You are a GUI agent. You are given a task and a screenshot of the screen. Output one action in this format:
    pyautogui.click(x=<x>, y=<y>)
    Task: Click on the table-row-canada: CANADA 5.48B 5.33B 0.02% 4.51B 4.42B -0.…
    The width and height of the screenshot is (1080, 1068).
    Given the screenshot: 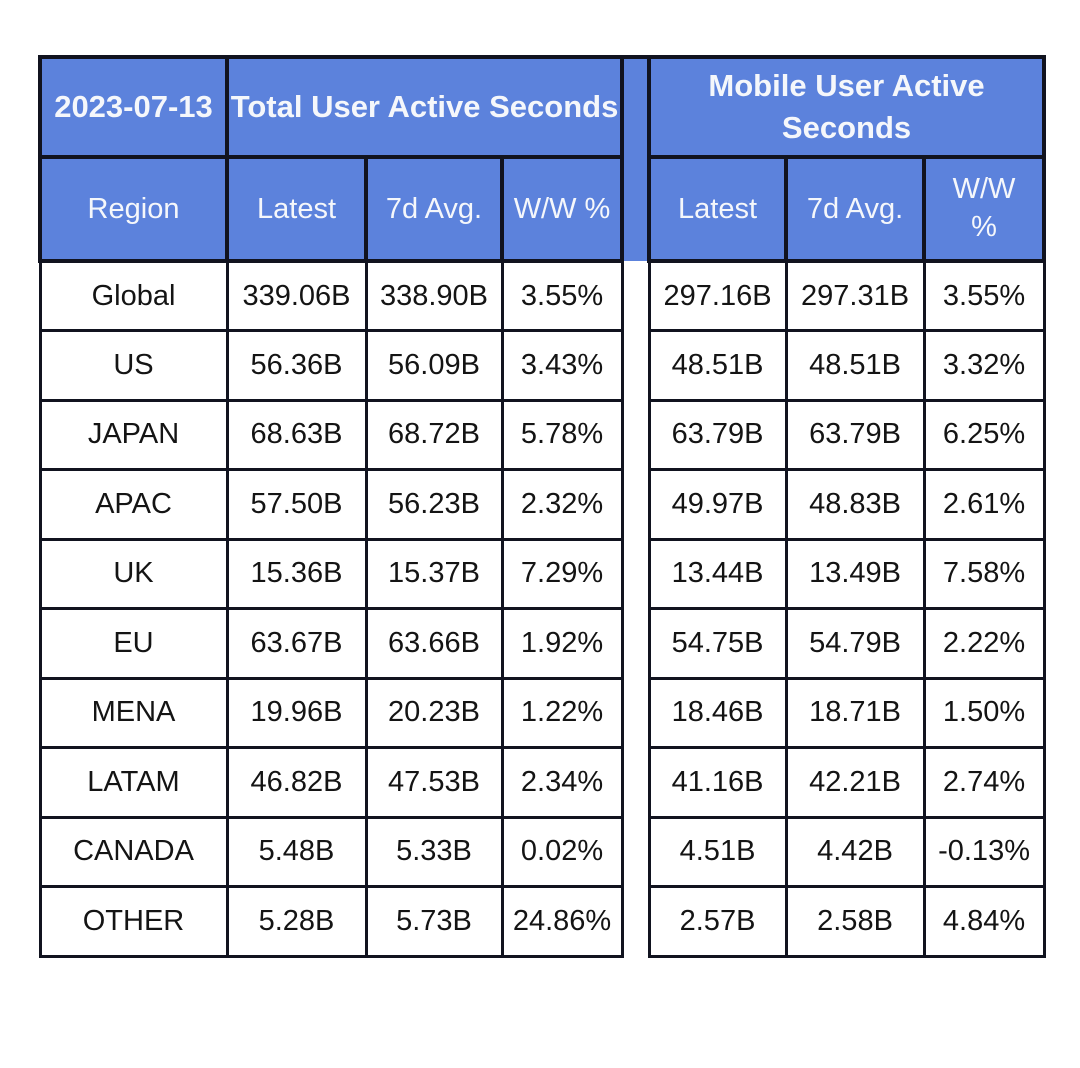 What is the action you would take?
    pyautogui.click(x=542, y=851)
    